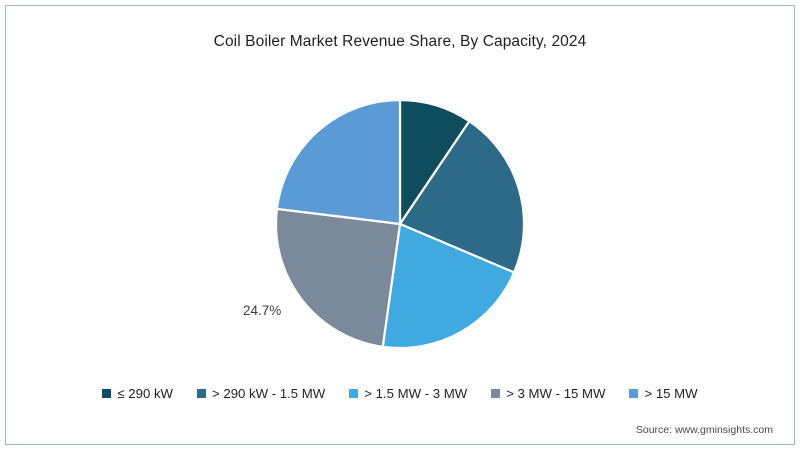  What do you see at coordinates (262, 310) in the screenshot?
I see `slice-data-label-3-mw-15-mw: 24.7%` at bounding box center [262, 310].